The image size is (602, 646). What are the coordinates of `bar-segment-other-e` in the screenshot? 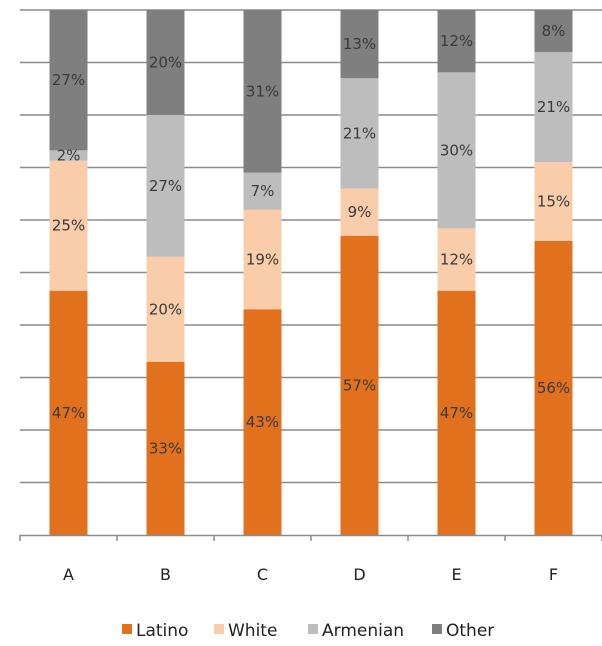 It's located at (456, 41).